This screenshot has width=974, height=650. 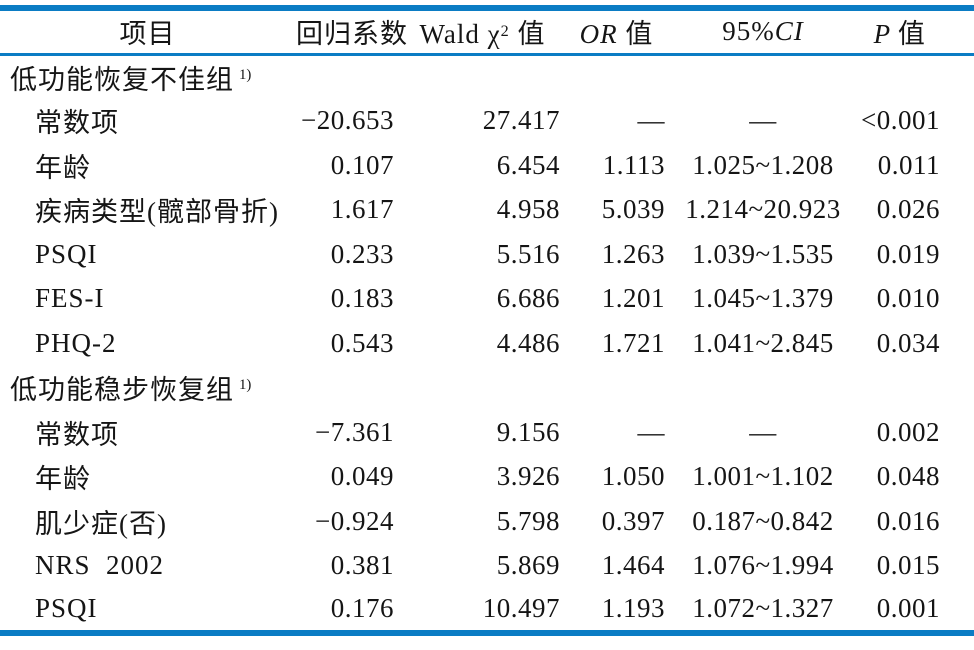 I want to click on cell-p: 0.002, so click(x=908, y=431).